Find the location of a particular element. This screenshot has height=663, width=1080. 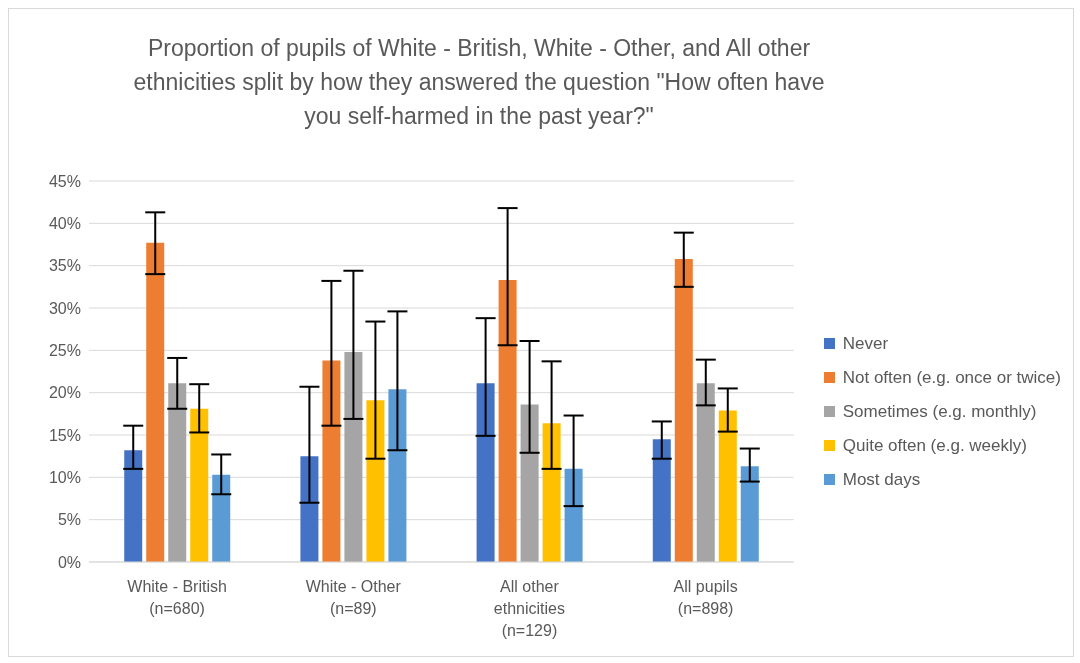

y-tick-label: 30% is located at coordinates (64, 308).